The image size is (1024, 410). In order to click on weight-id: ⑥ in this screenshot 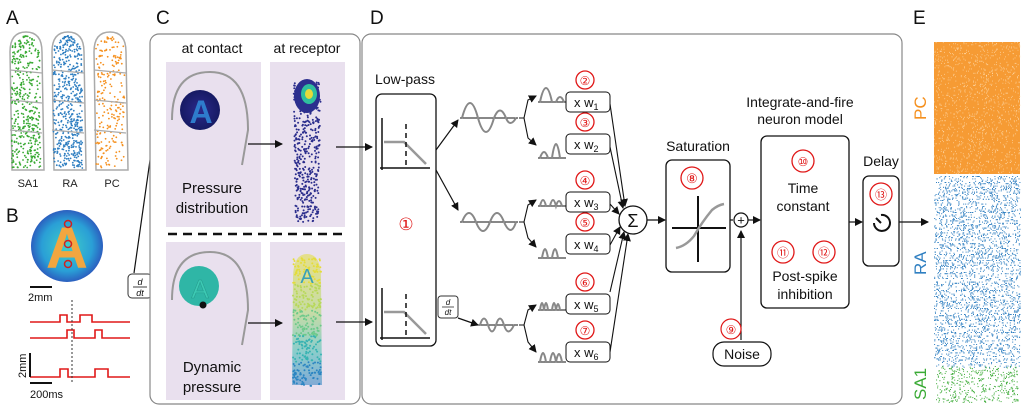, I will do `click(585, 283)`.